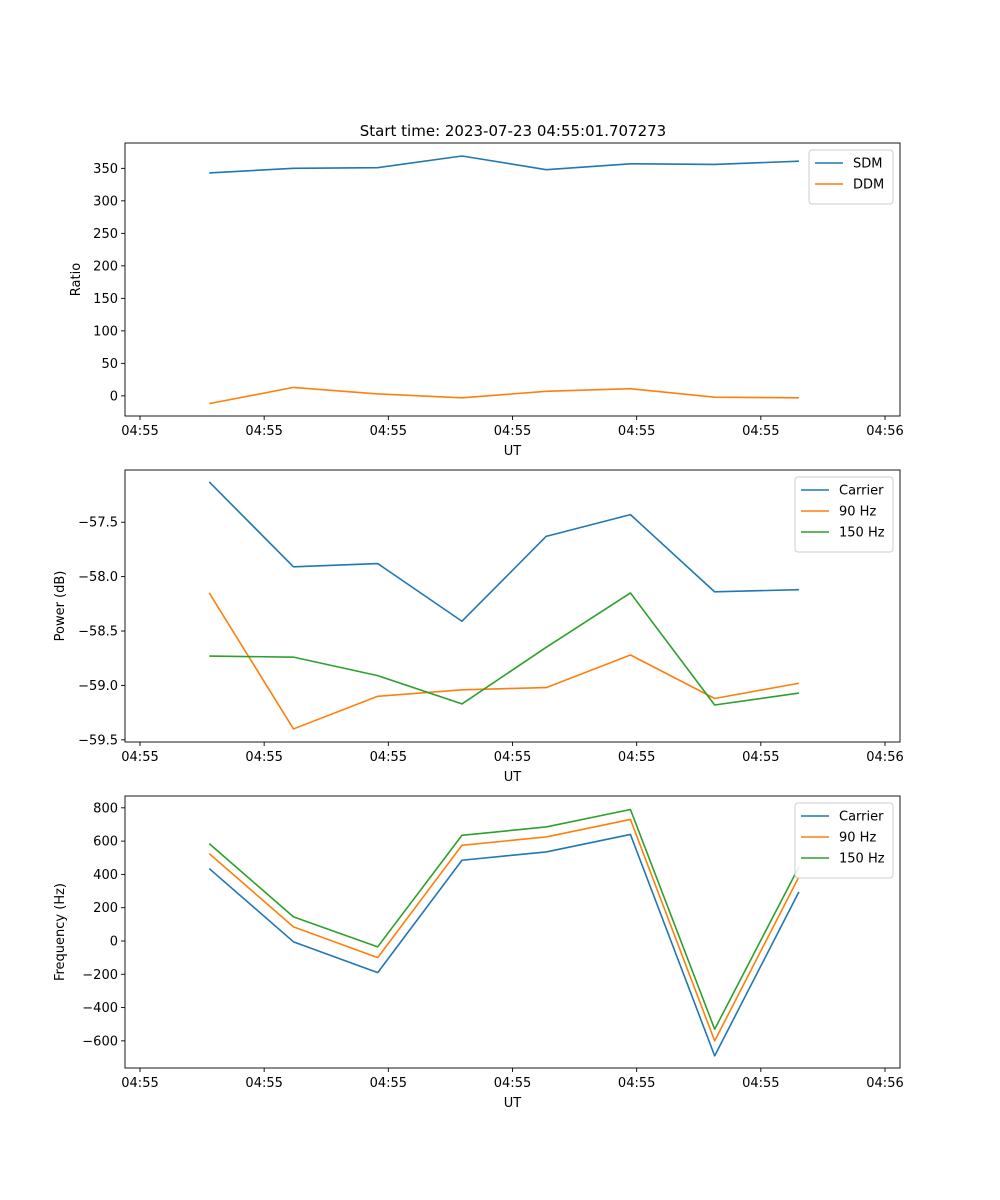 This screenshot has height=1200, width=1000. What do you see at coordinates (867, 164) in the screenshot?
I see `legend-label: SDM` at bounding box center [867, 164].